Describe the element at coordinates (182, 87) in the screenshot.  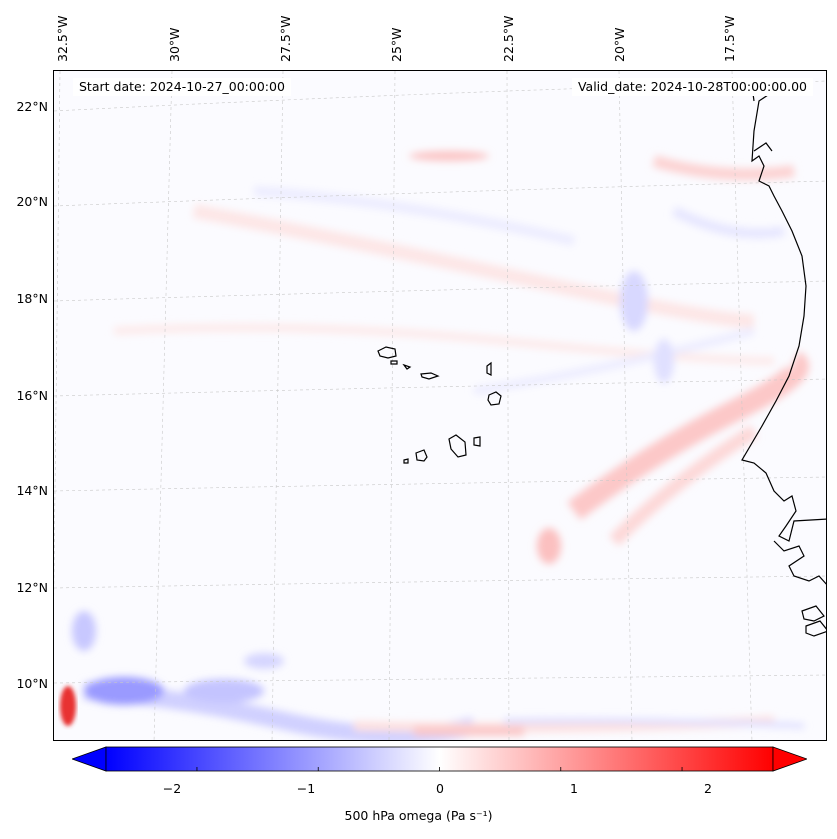
I see `start-date-label: Start date: 2024-10-27_00:00:00` at that location.